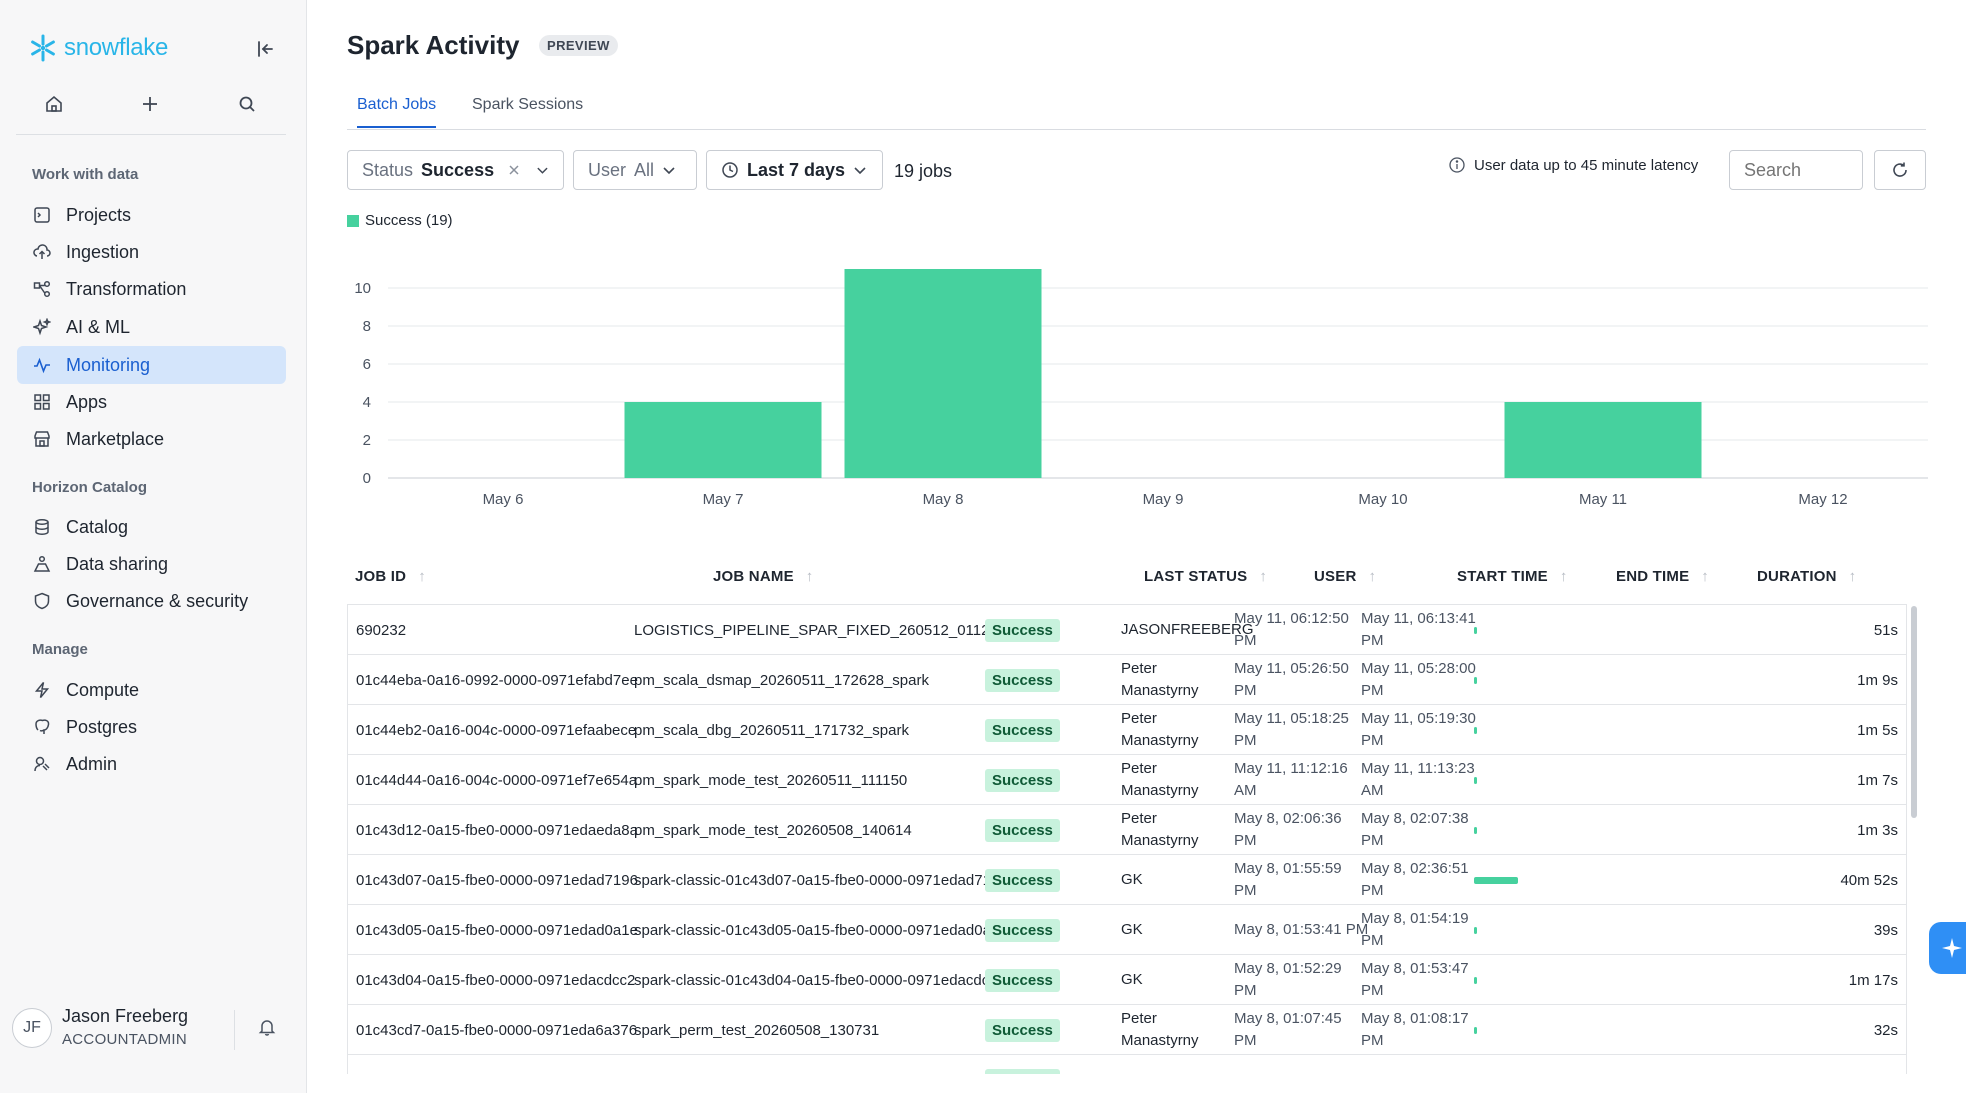 Image resolution: width=1966 pixels, height=1093 pixels. What do you see at coordinates (1301, 930) in the screenshot?
I see `start-time-cell: May 8, 01:53:41 PM` at bounding box center [1301, 930].